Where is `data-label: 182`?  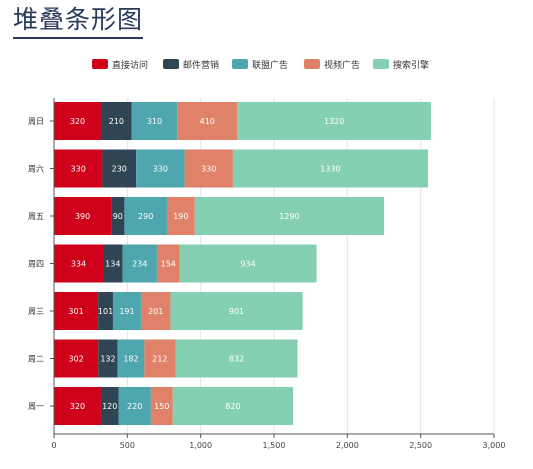 data-label: 182 is located at coordinates (130, 359).